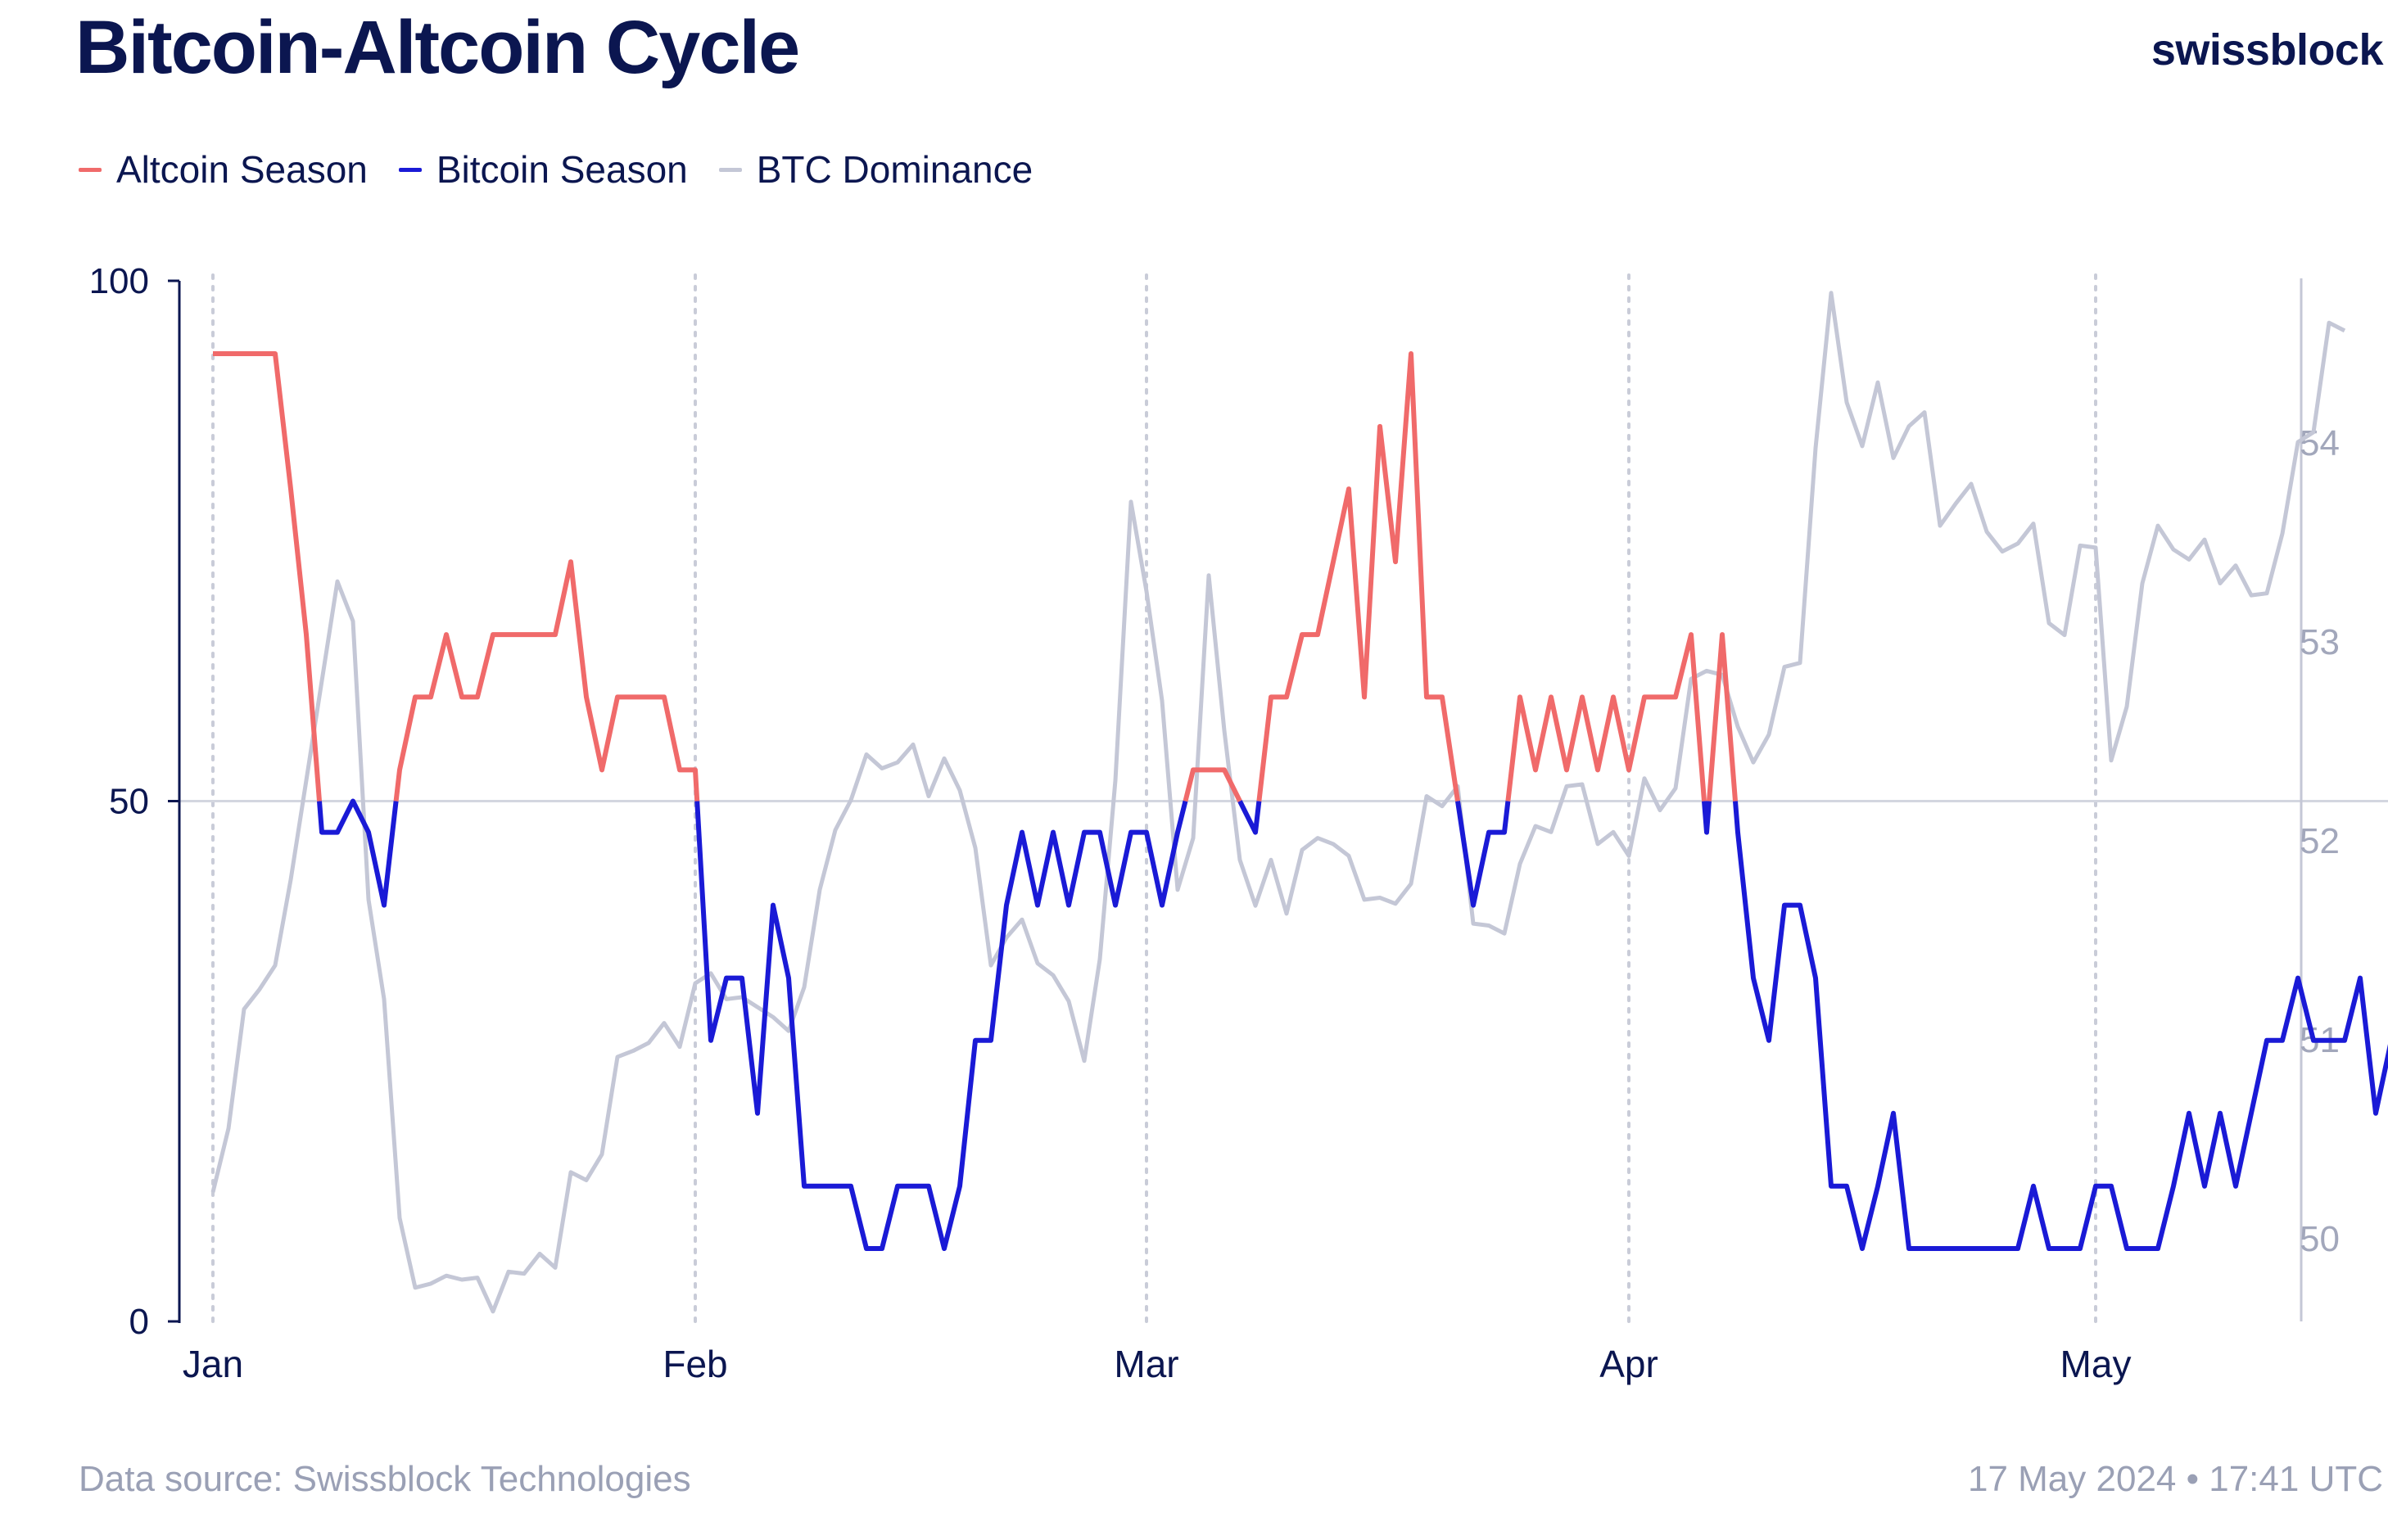  What do you see at coordinates (91, 169) in the screenshot?
I see `altcoin-season-swatch` at bounding box center [91, 169].